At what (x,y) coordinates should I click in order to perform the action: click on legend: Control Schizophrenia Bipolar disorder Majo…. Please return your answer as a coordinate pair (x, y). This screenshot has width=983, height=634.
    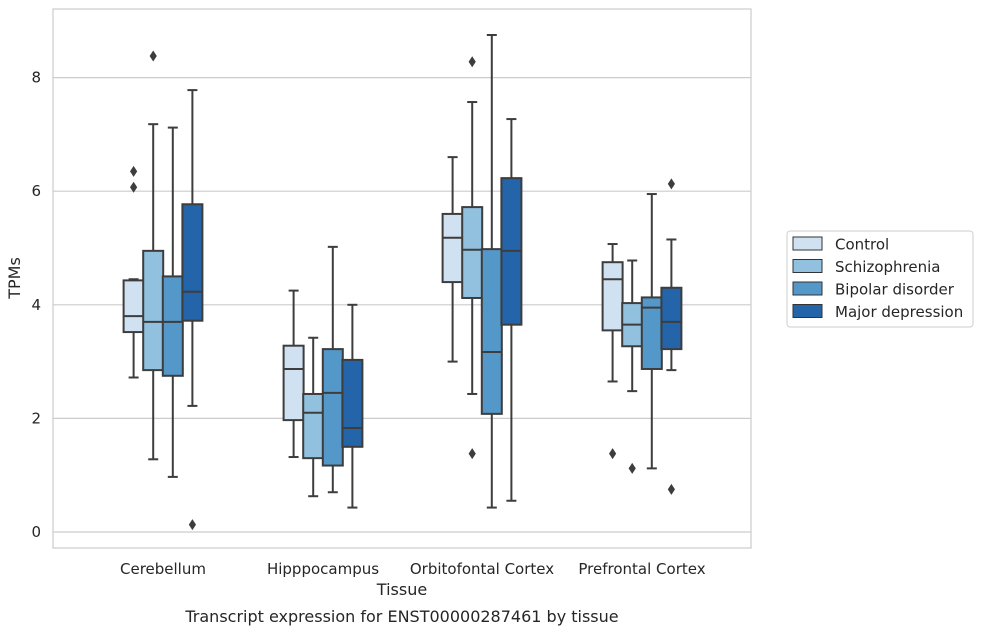
    Looking at the image, I should click on (880, 279).